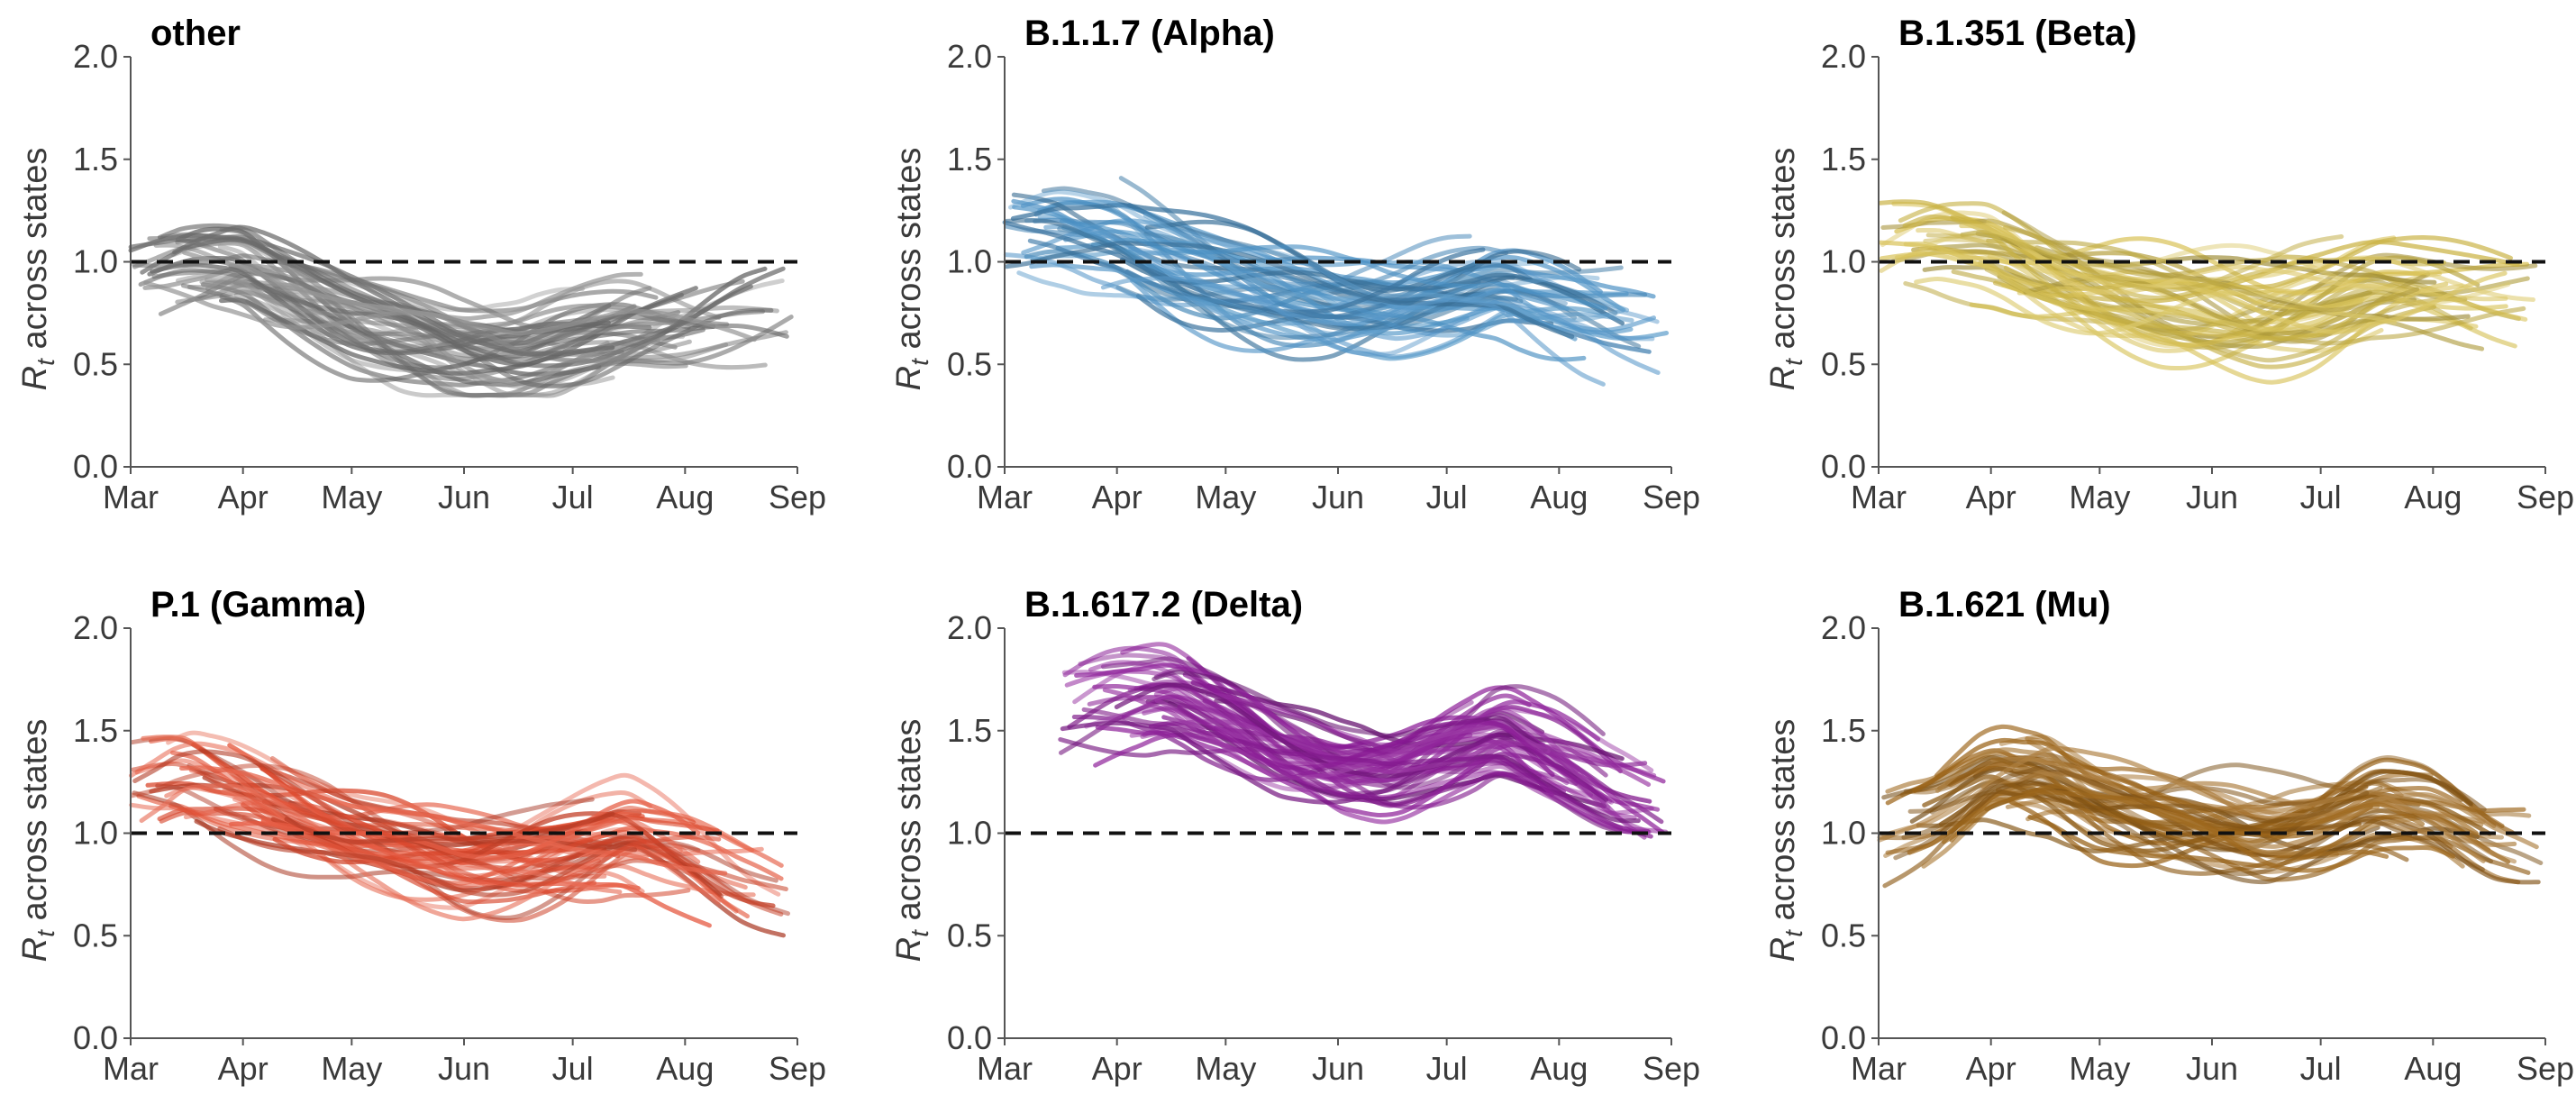  I want to click on panel-title: B.1.351 (Beta), so click(2017, 34).